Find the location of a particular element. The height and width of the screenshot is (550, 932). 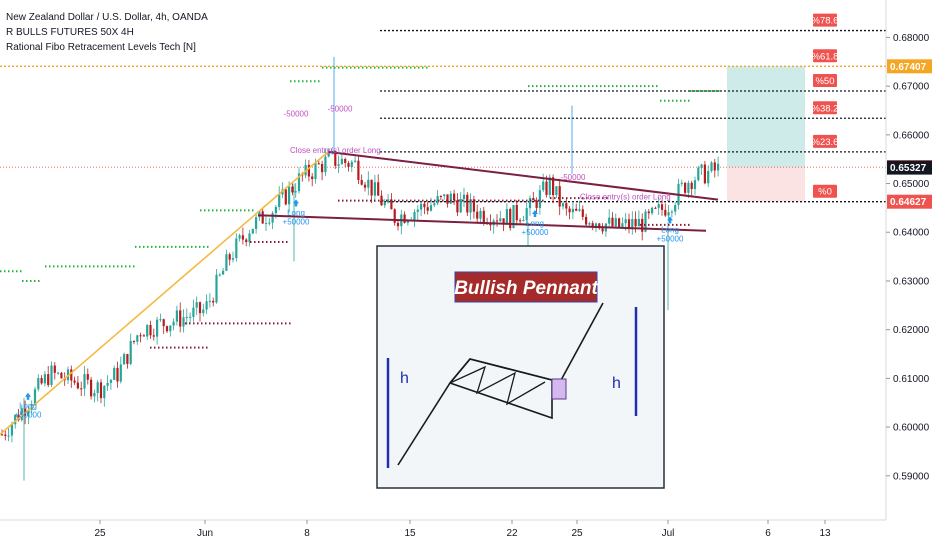

pennant-inset: Bullish Pennant h h is located at coordinates (520, 367).